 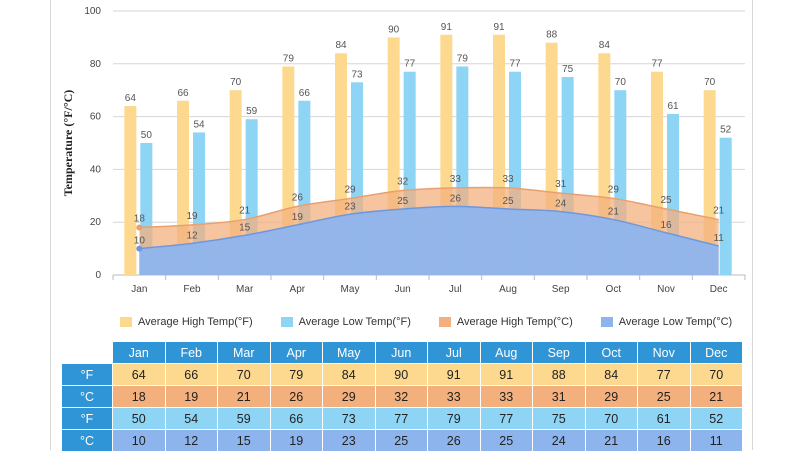 What do you see at coordinates (621, 82) in the screenshot?
I see `label-low-f: 70` at bounding box center [621, 82].